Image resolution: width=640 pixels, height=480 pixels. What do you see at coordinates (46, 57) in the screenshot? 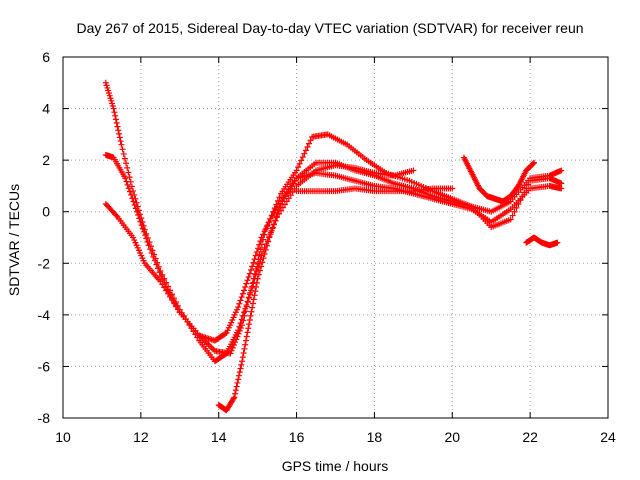
I see `y-tick-label: 6` at bounding box center [46, 57].